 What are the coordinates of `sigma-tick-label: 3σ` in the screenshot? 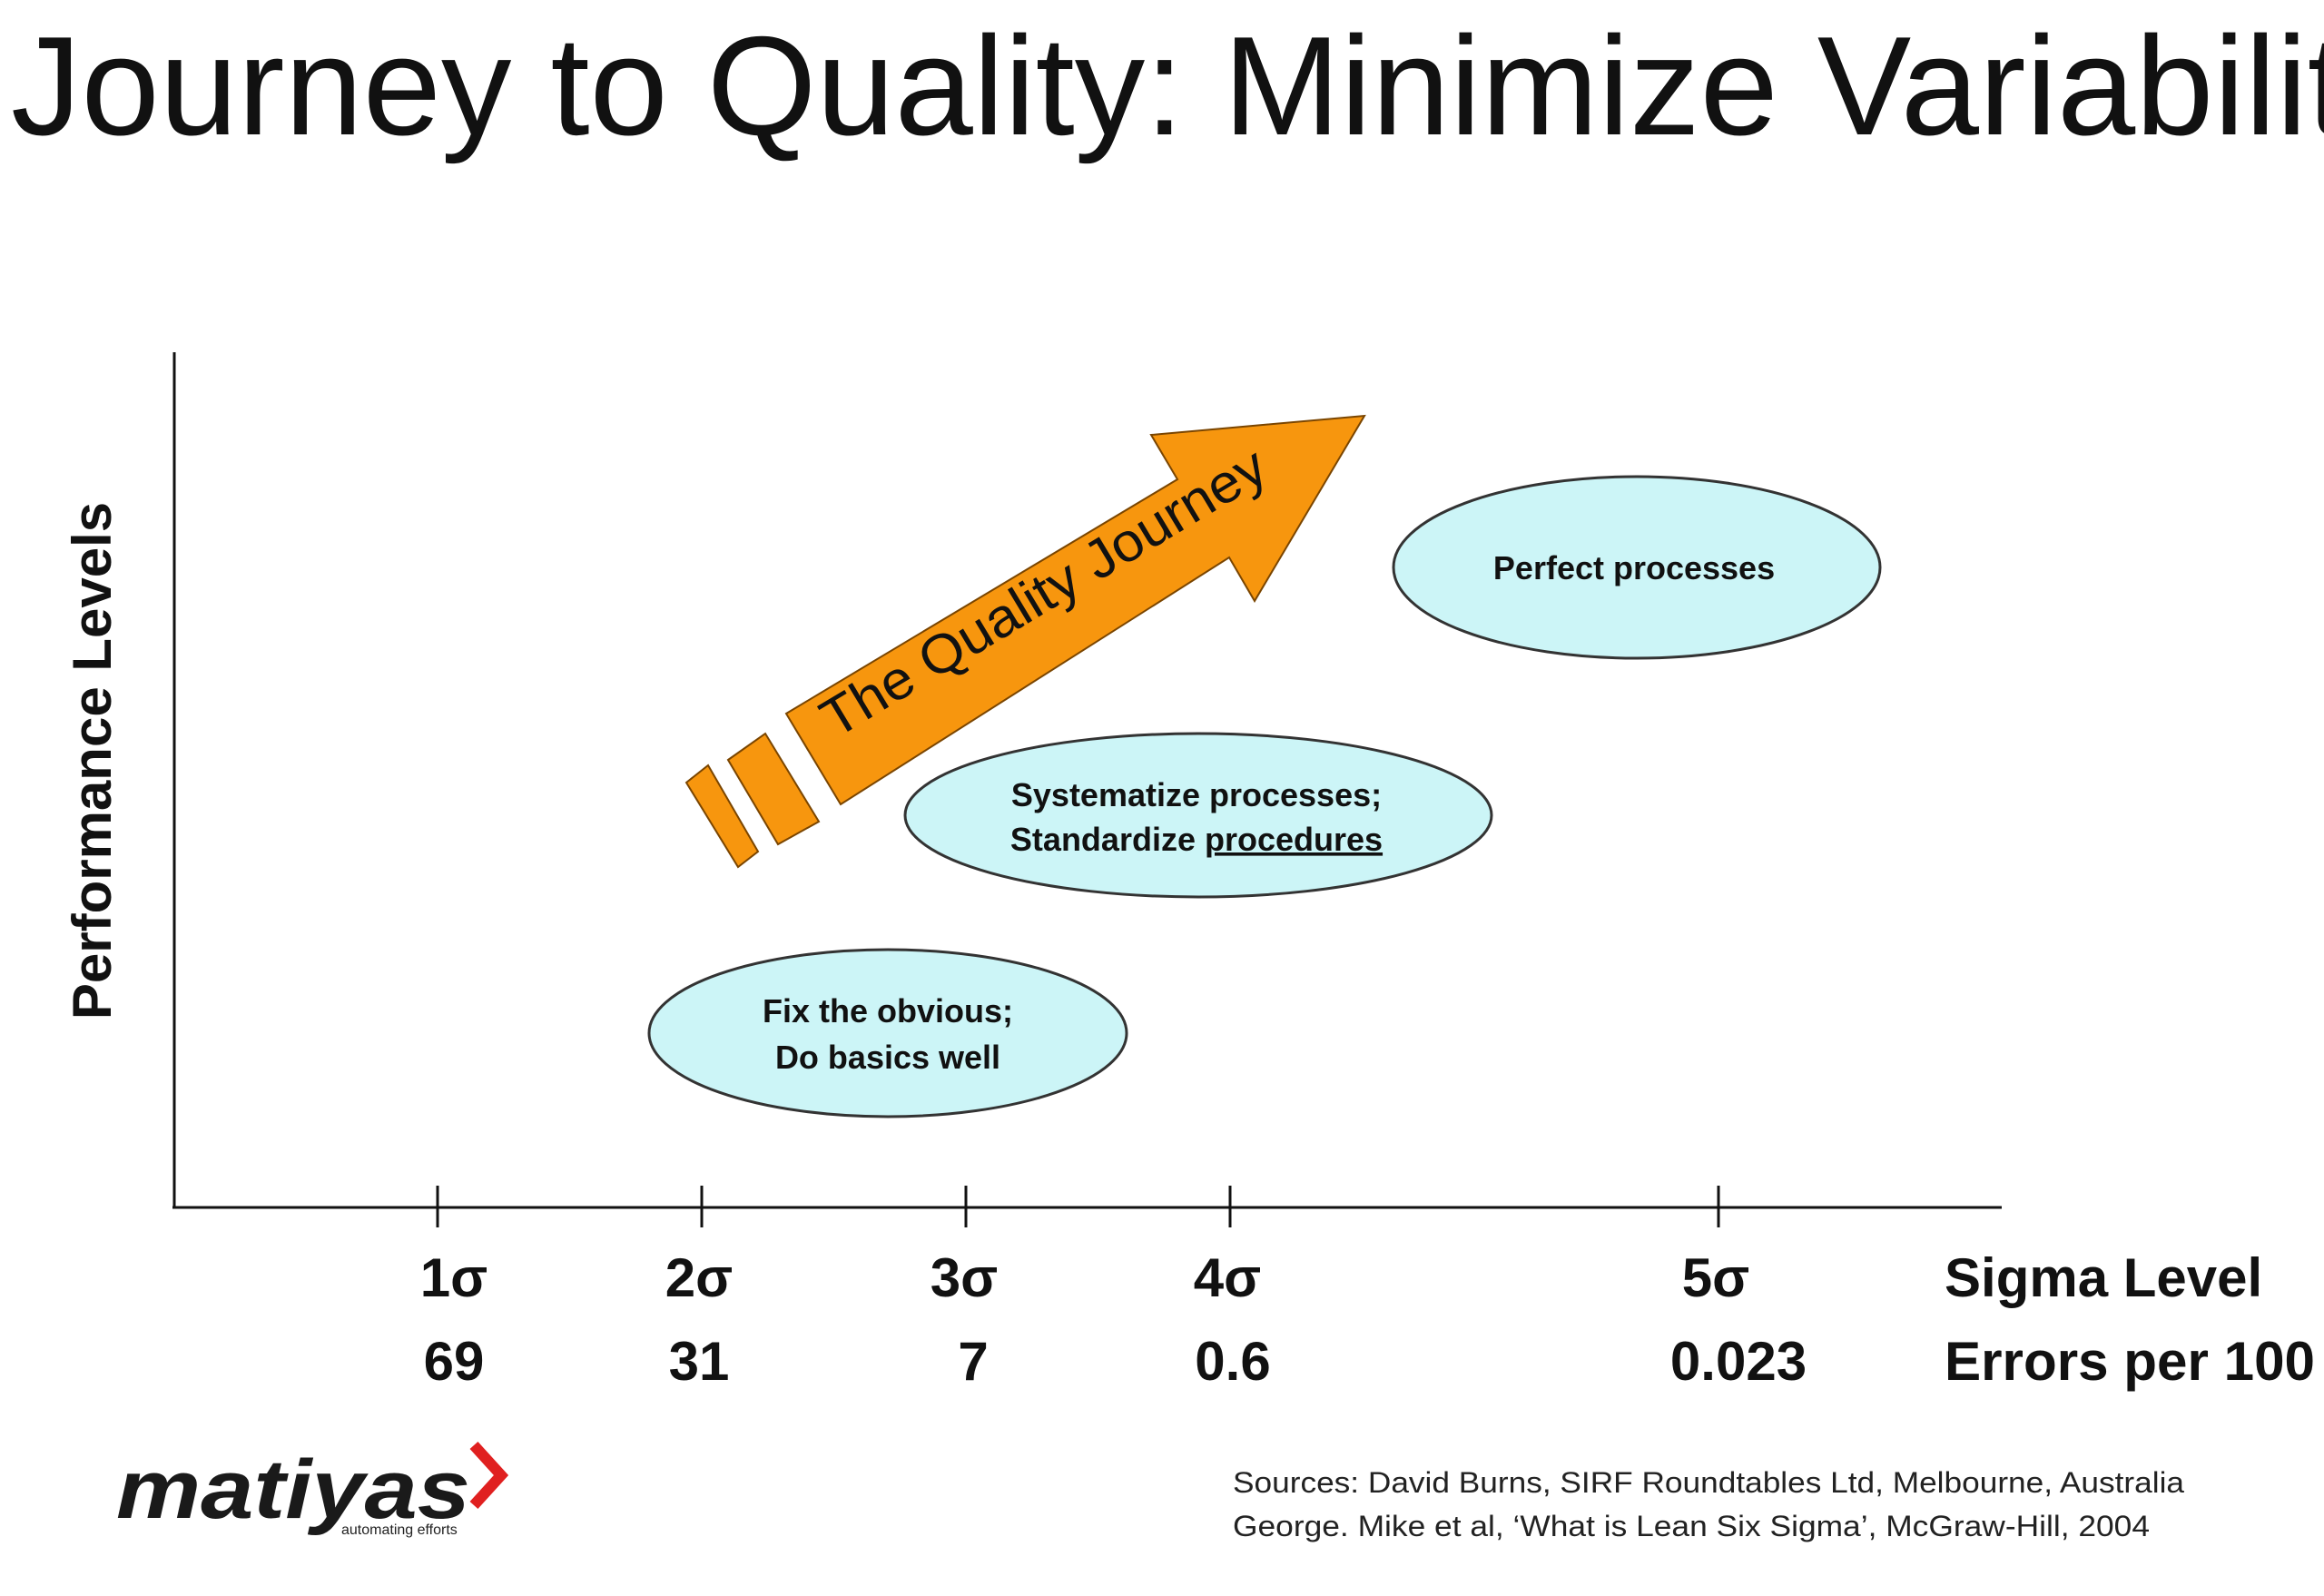 It's located at (964, 1277).